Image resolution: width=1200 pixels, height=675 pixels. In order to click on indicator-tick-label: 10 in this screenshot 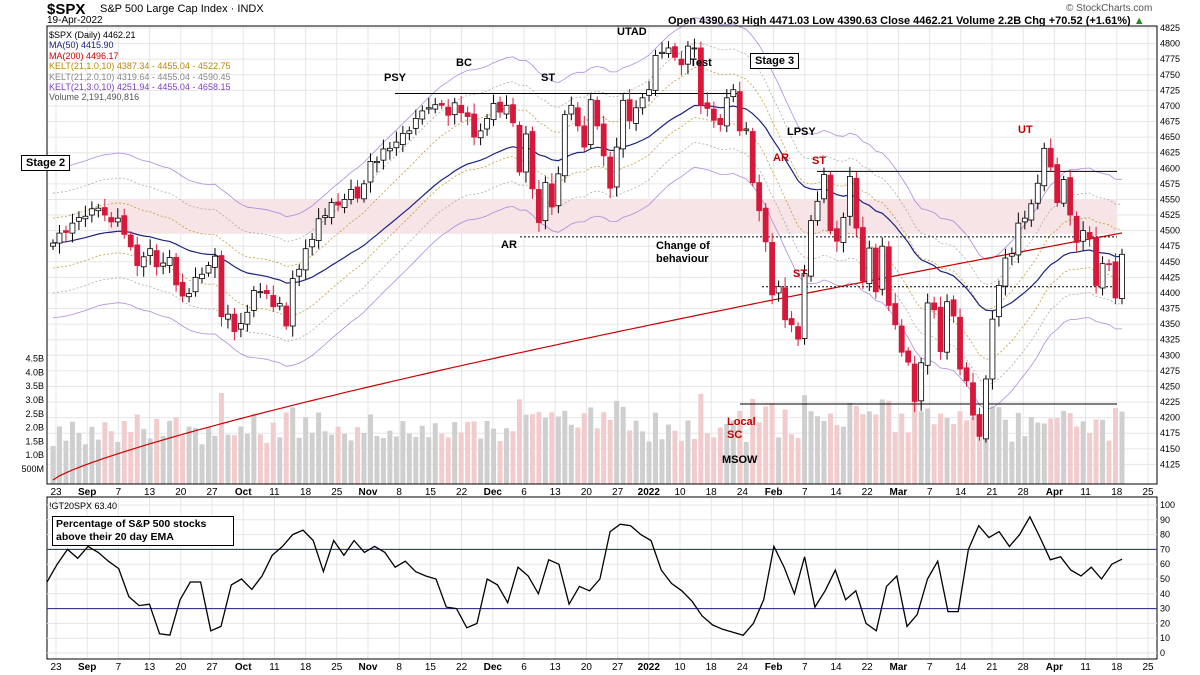, I will do `click(1165, 638)`.